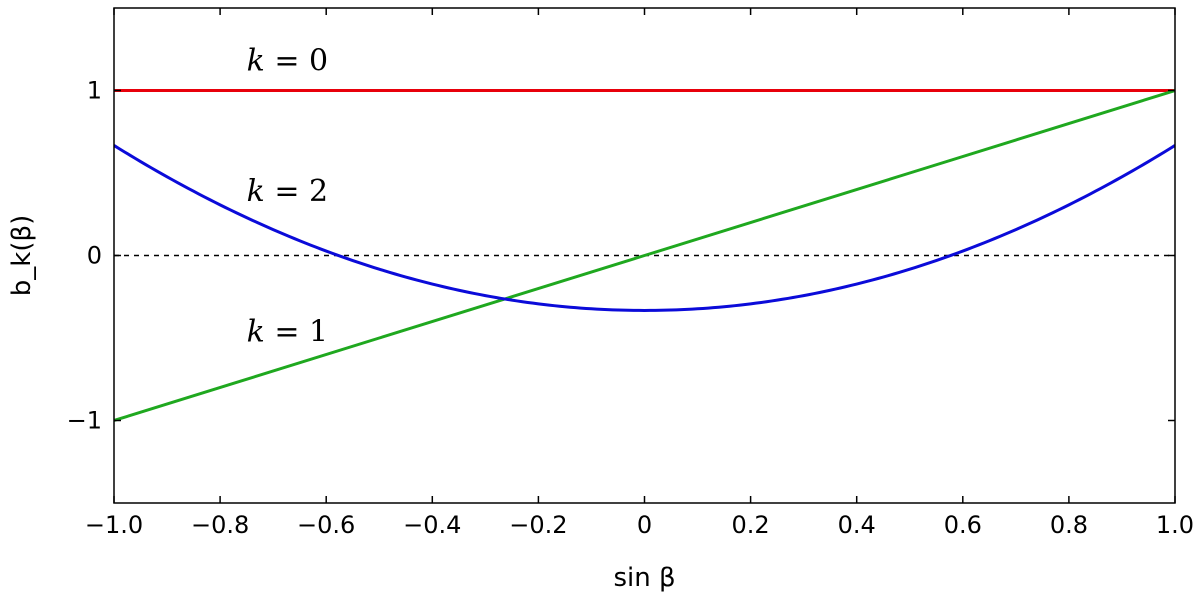 This screenshot has width=1200, height=598. What do you see at coordinates (644, 578) in the screenshot?
I see `x-axis-title: sin β` at bounding box center [644, 578].